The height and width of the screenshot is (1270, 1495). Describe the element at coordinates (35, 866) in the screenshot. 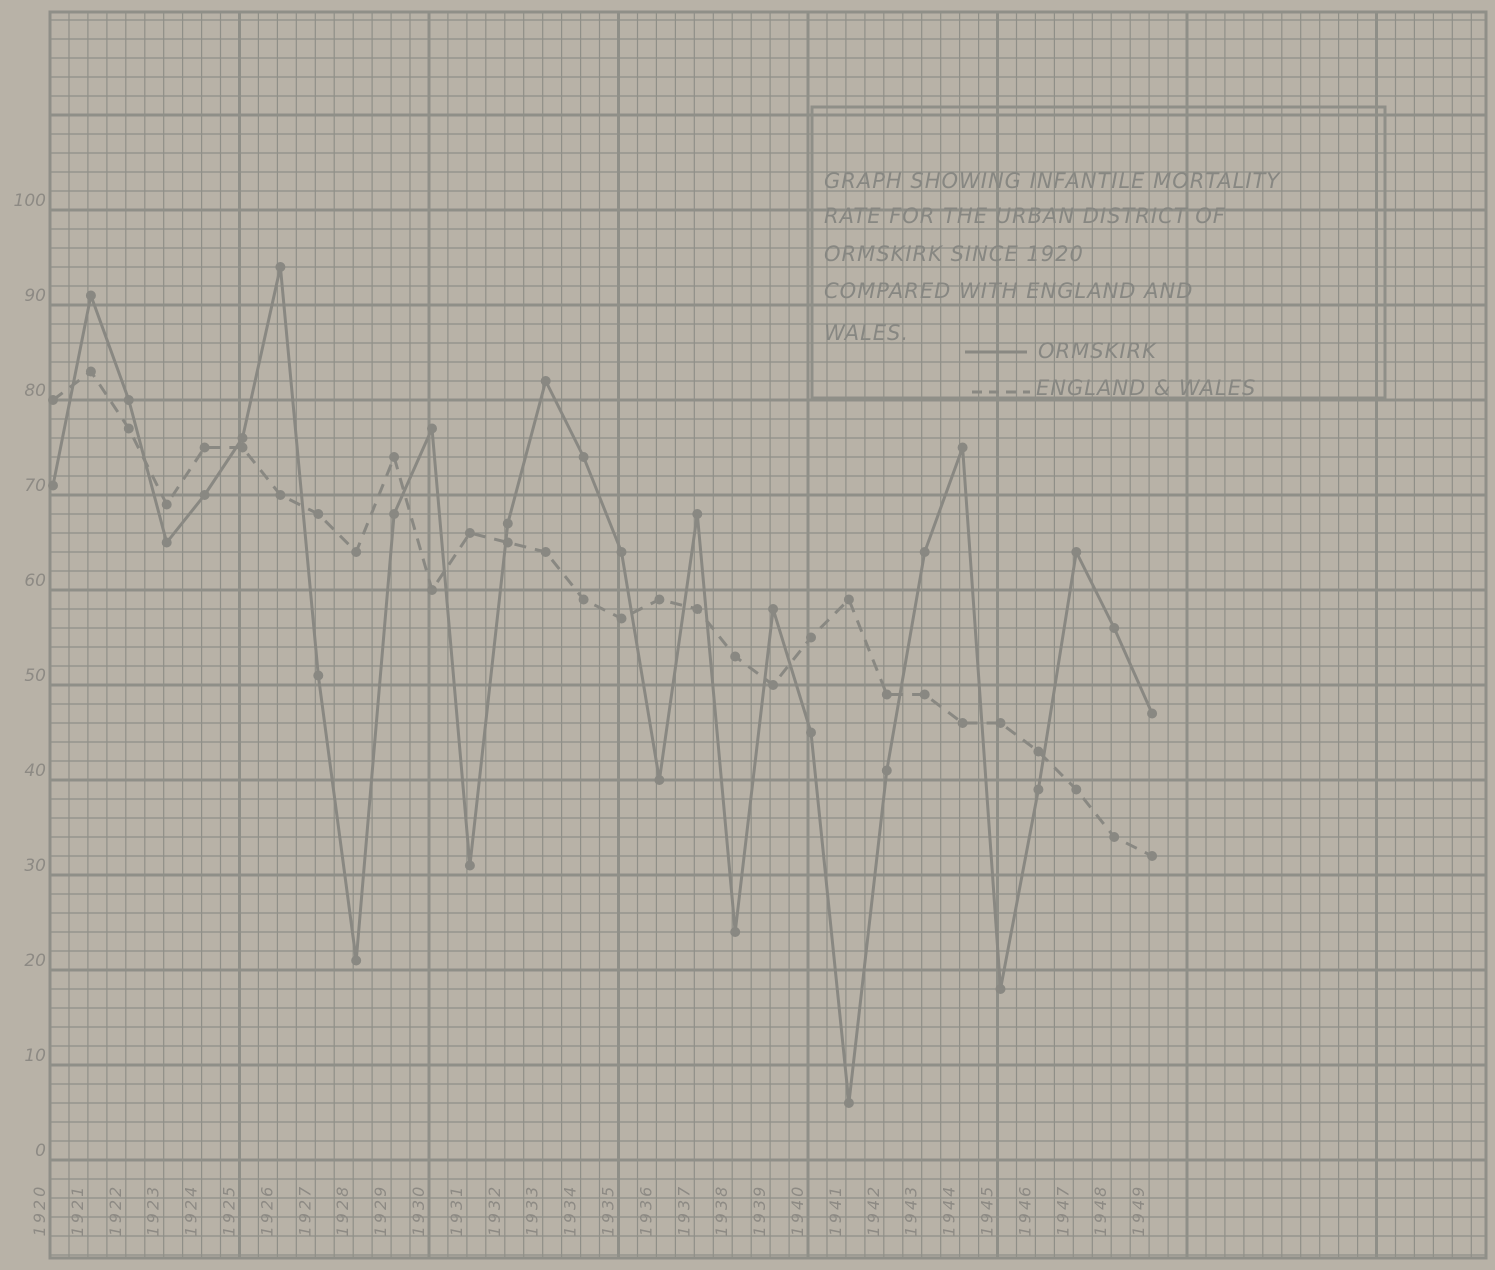

I see `y-tick-label: 30` at that location.